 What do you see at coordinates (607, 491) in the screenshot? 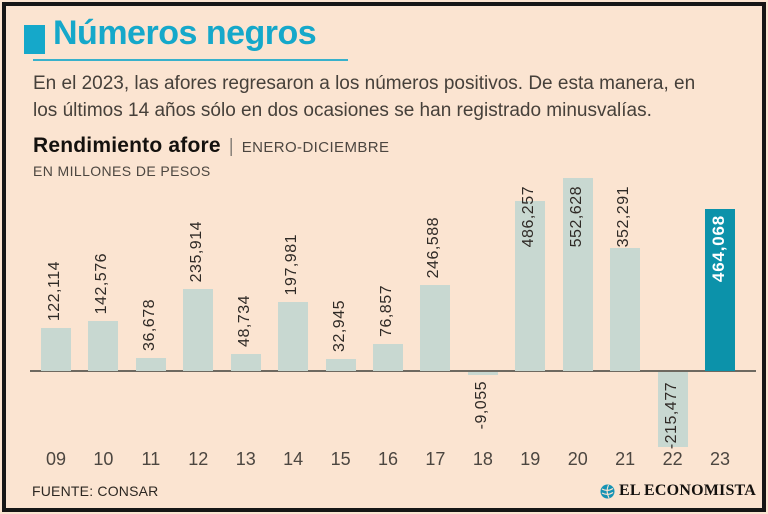
I see `el-economista-globe-icon` at bounding box center [607, 491].